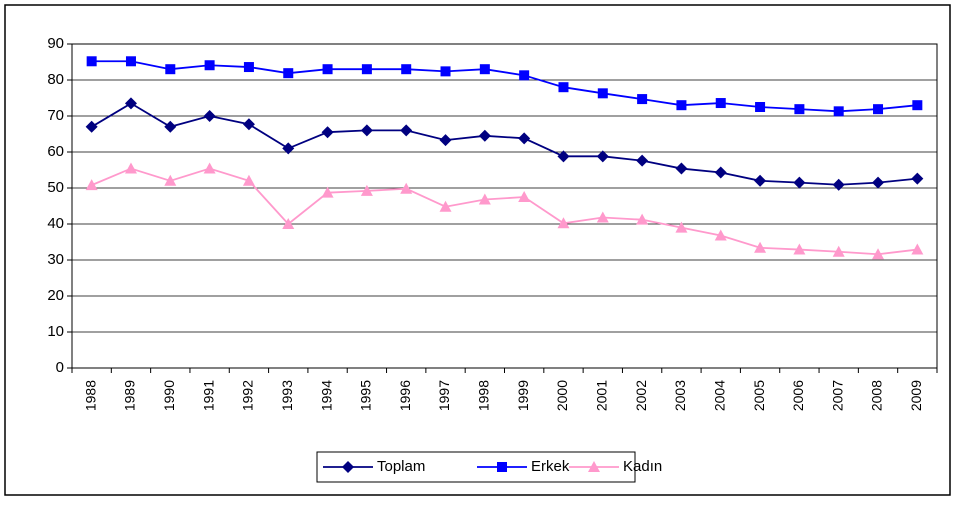 Image resolution: width=957 pixels, height=505 pixels. Describe the element at coordinates (877, 395) in the screenshot. I see `x-tick-label: 2008` at that location.